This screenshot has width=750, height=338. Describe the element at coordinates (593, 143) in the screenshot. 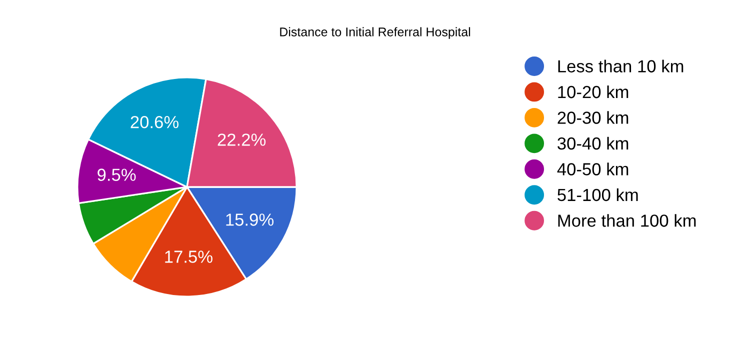

I see `legend-label: 30-40 km` at that location.